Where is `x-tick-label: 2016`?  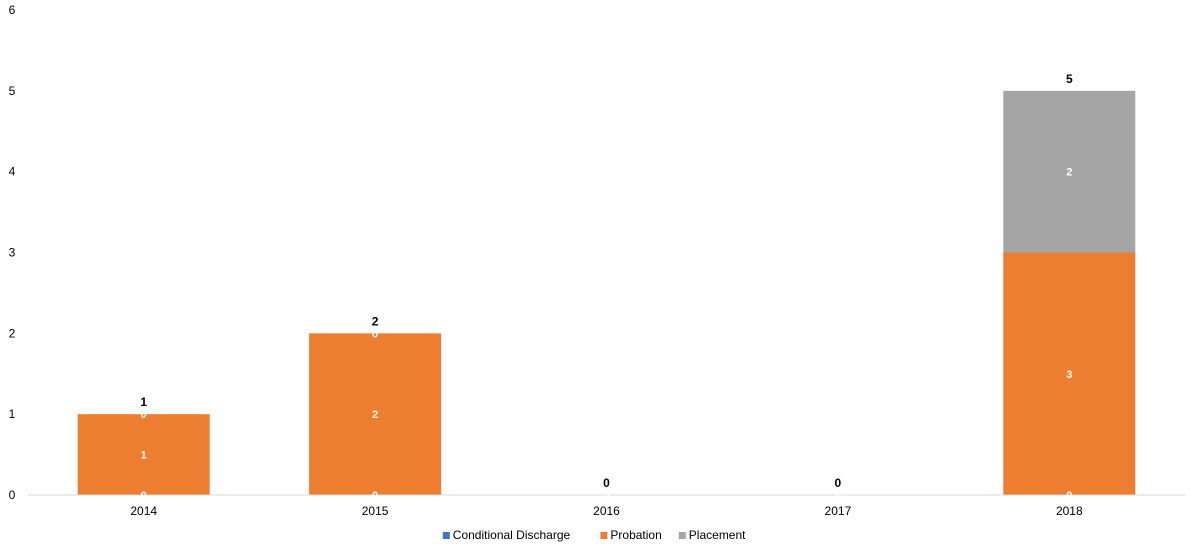 x-tick-label: 2016 is located at coordinates (606, 511).